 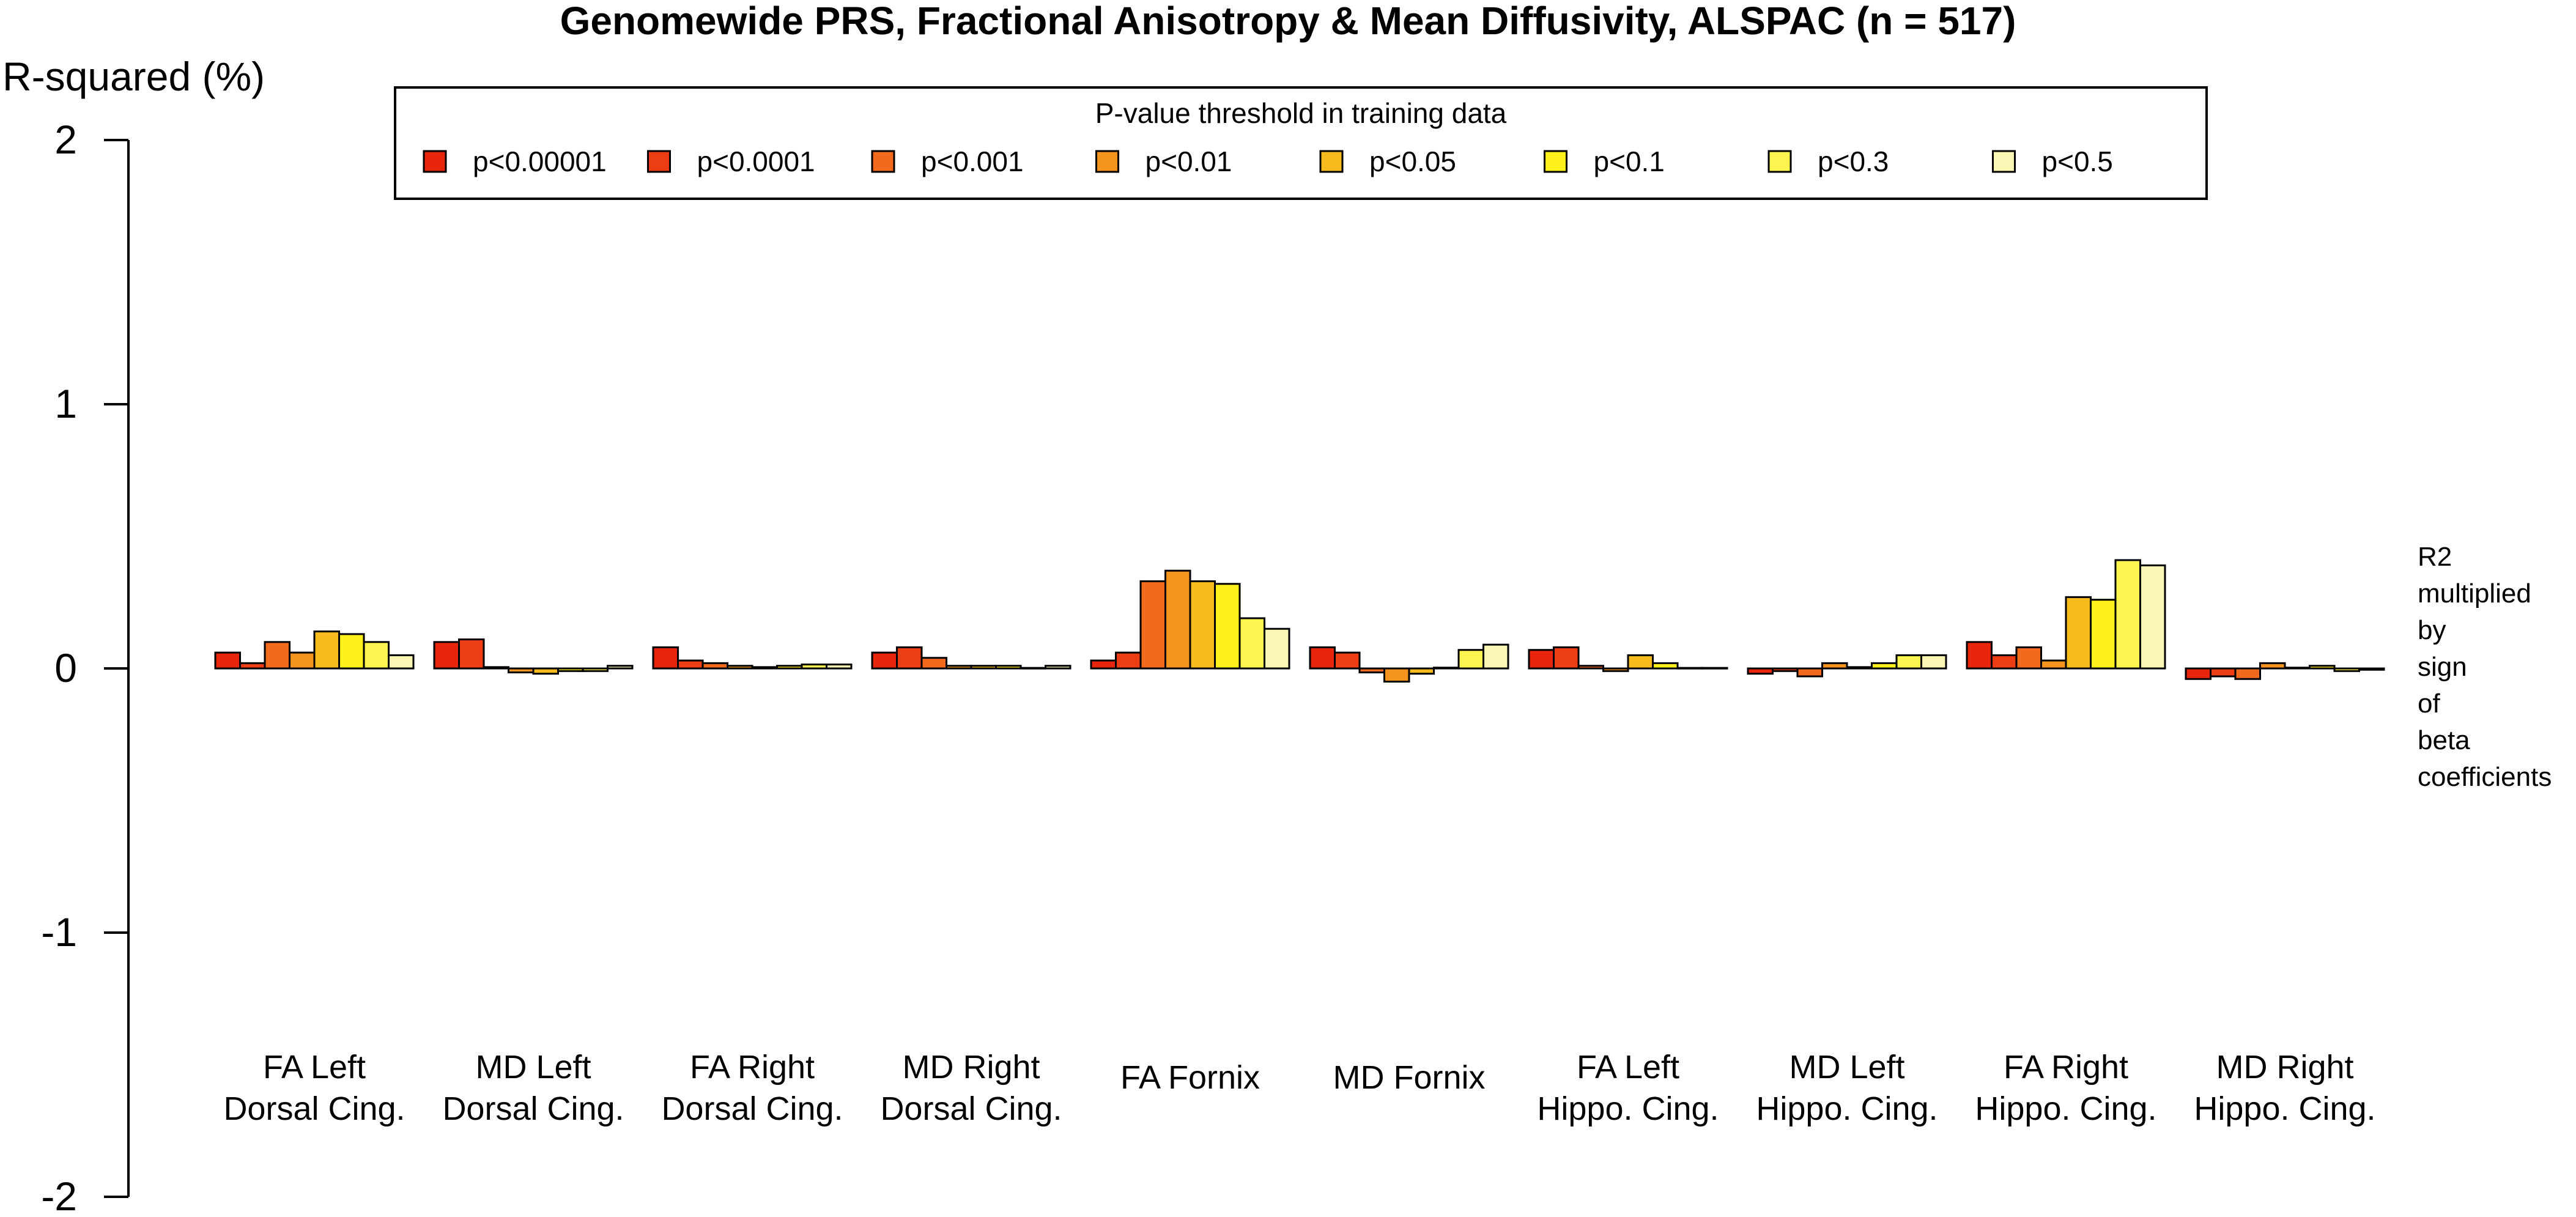 What do you see at coordinates (59, 932) in the screenshot?
I see `y-tick-label: -1` at bounding box center [59, 932].